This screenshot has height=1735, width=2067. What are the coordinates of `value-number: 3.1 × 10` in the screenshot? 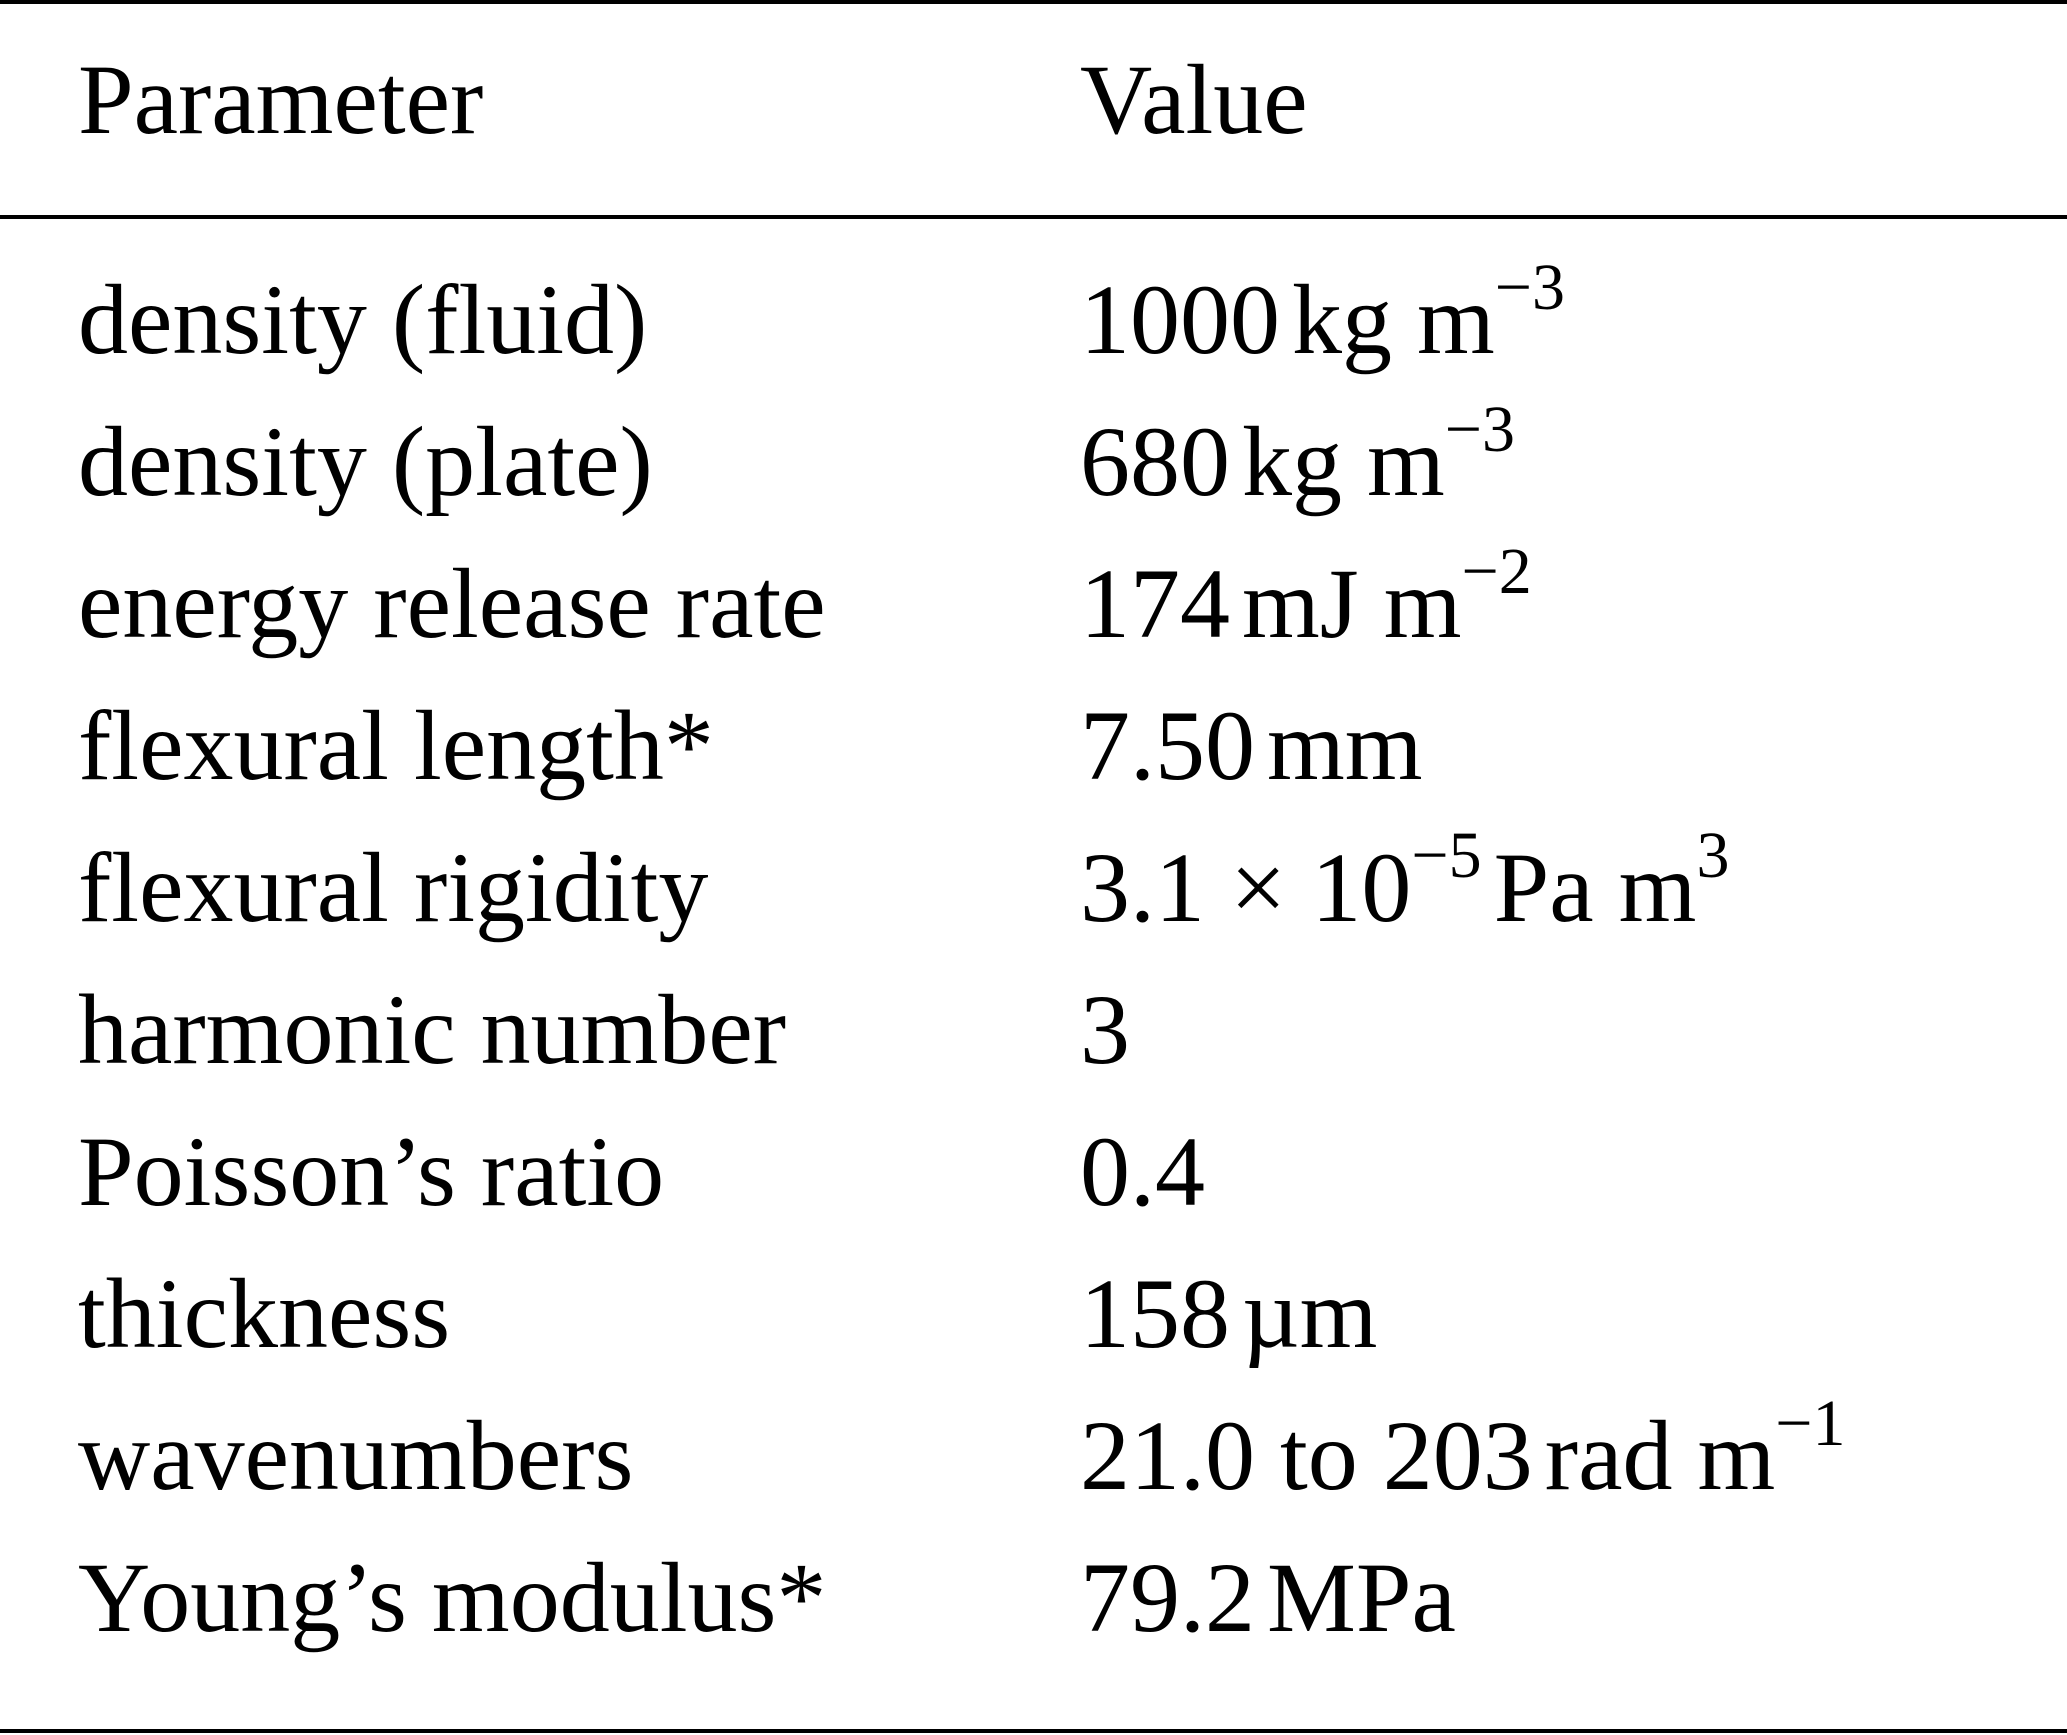 It's located at (1246, 887).